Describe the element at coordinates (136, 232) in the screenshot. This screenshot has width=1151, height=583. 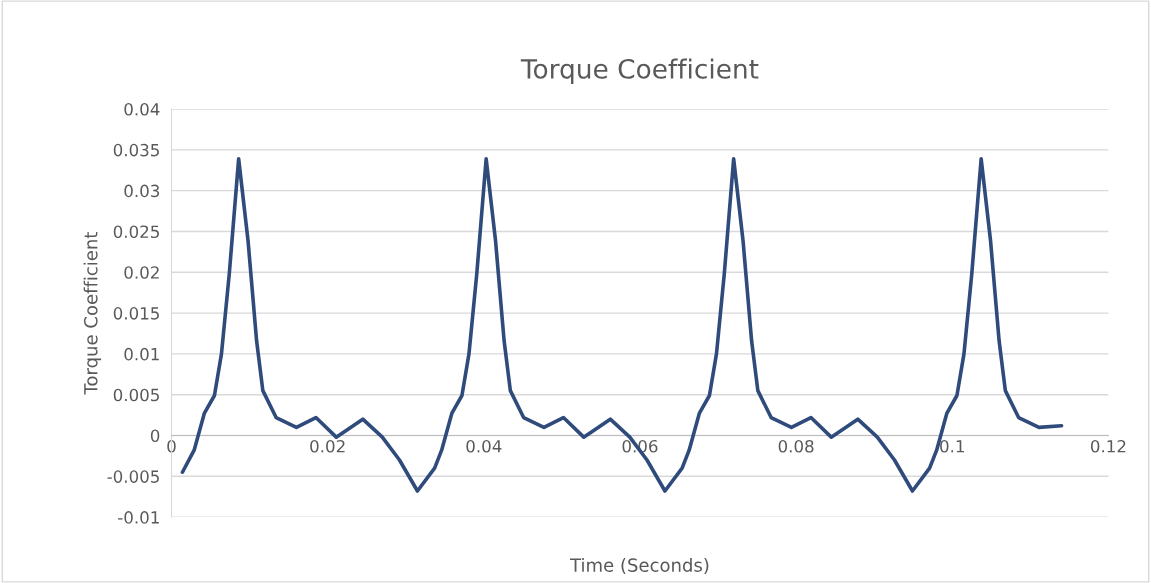
I see `y-tick-label: 0.025` at that location.